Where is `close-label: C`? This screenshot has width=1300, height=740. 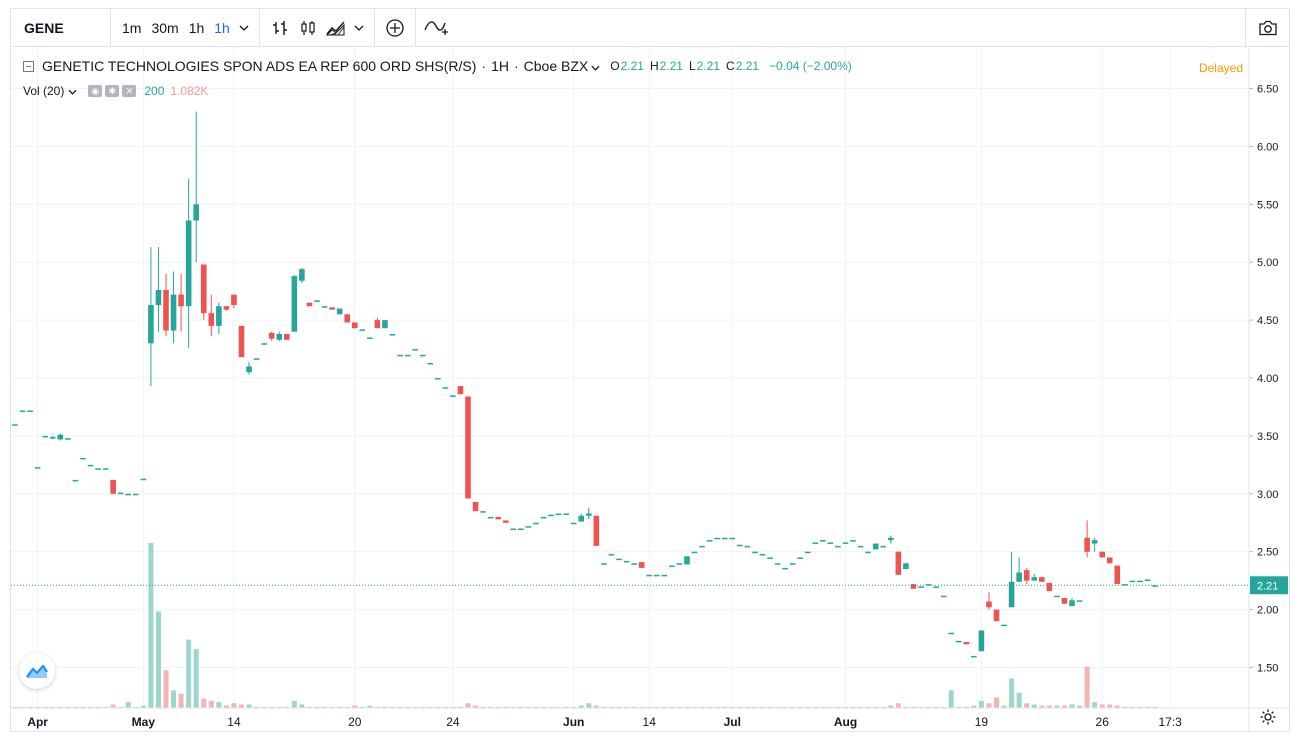
close-label: C is located at coordinates (730, 66).